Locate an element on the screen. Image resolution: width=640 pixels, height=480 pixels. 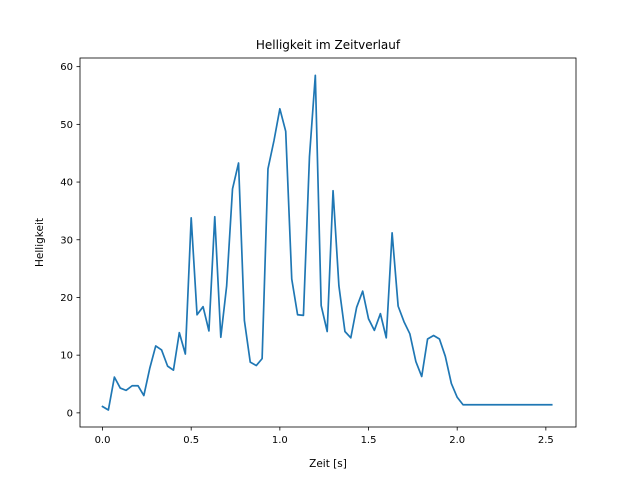
x-tick-label: 2.5 is located at coordinates (546, 440).